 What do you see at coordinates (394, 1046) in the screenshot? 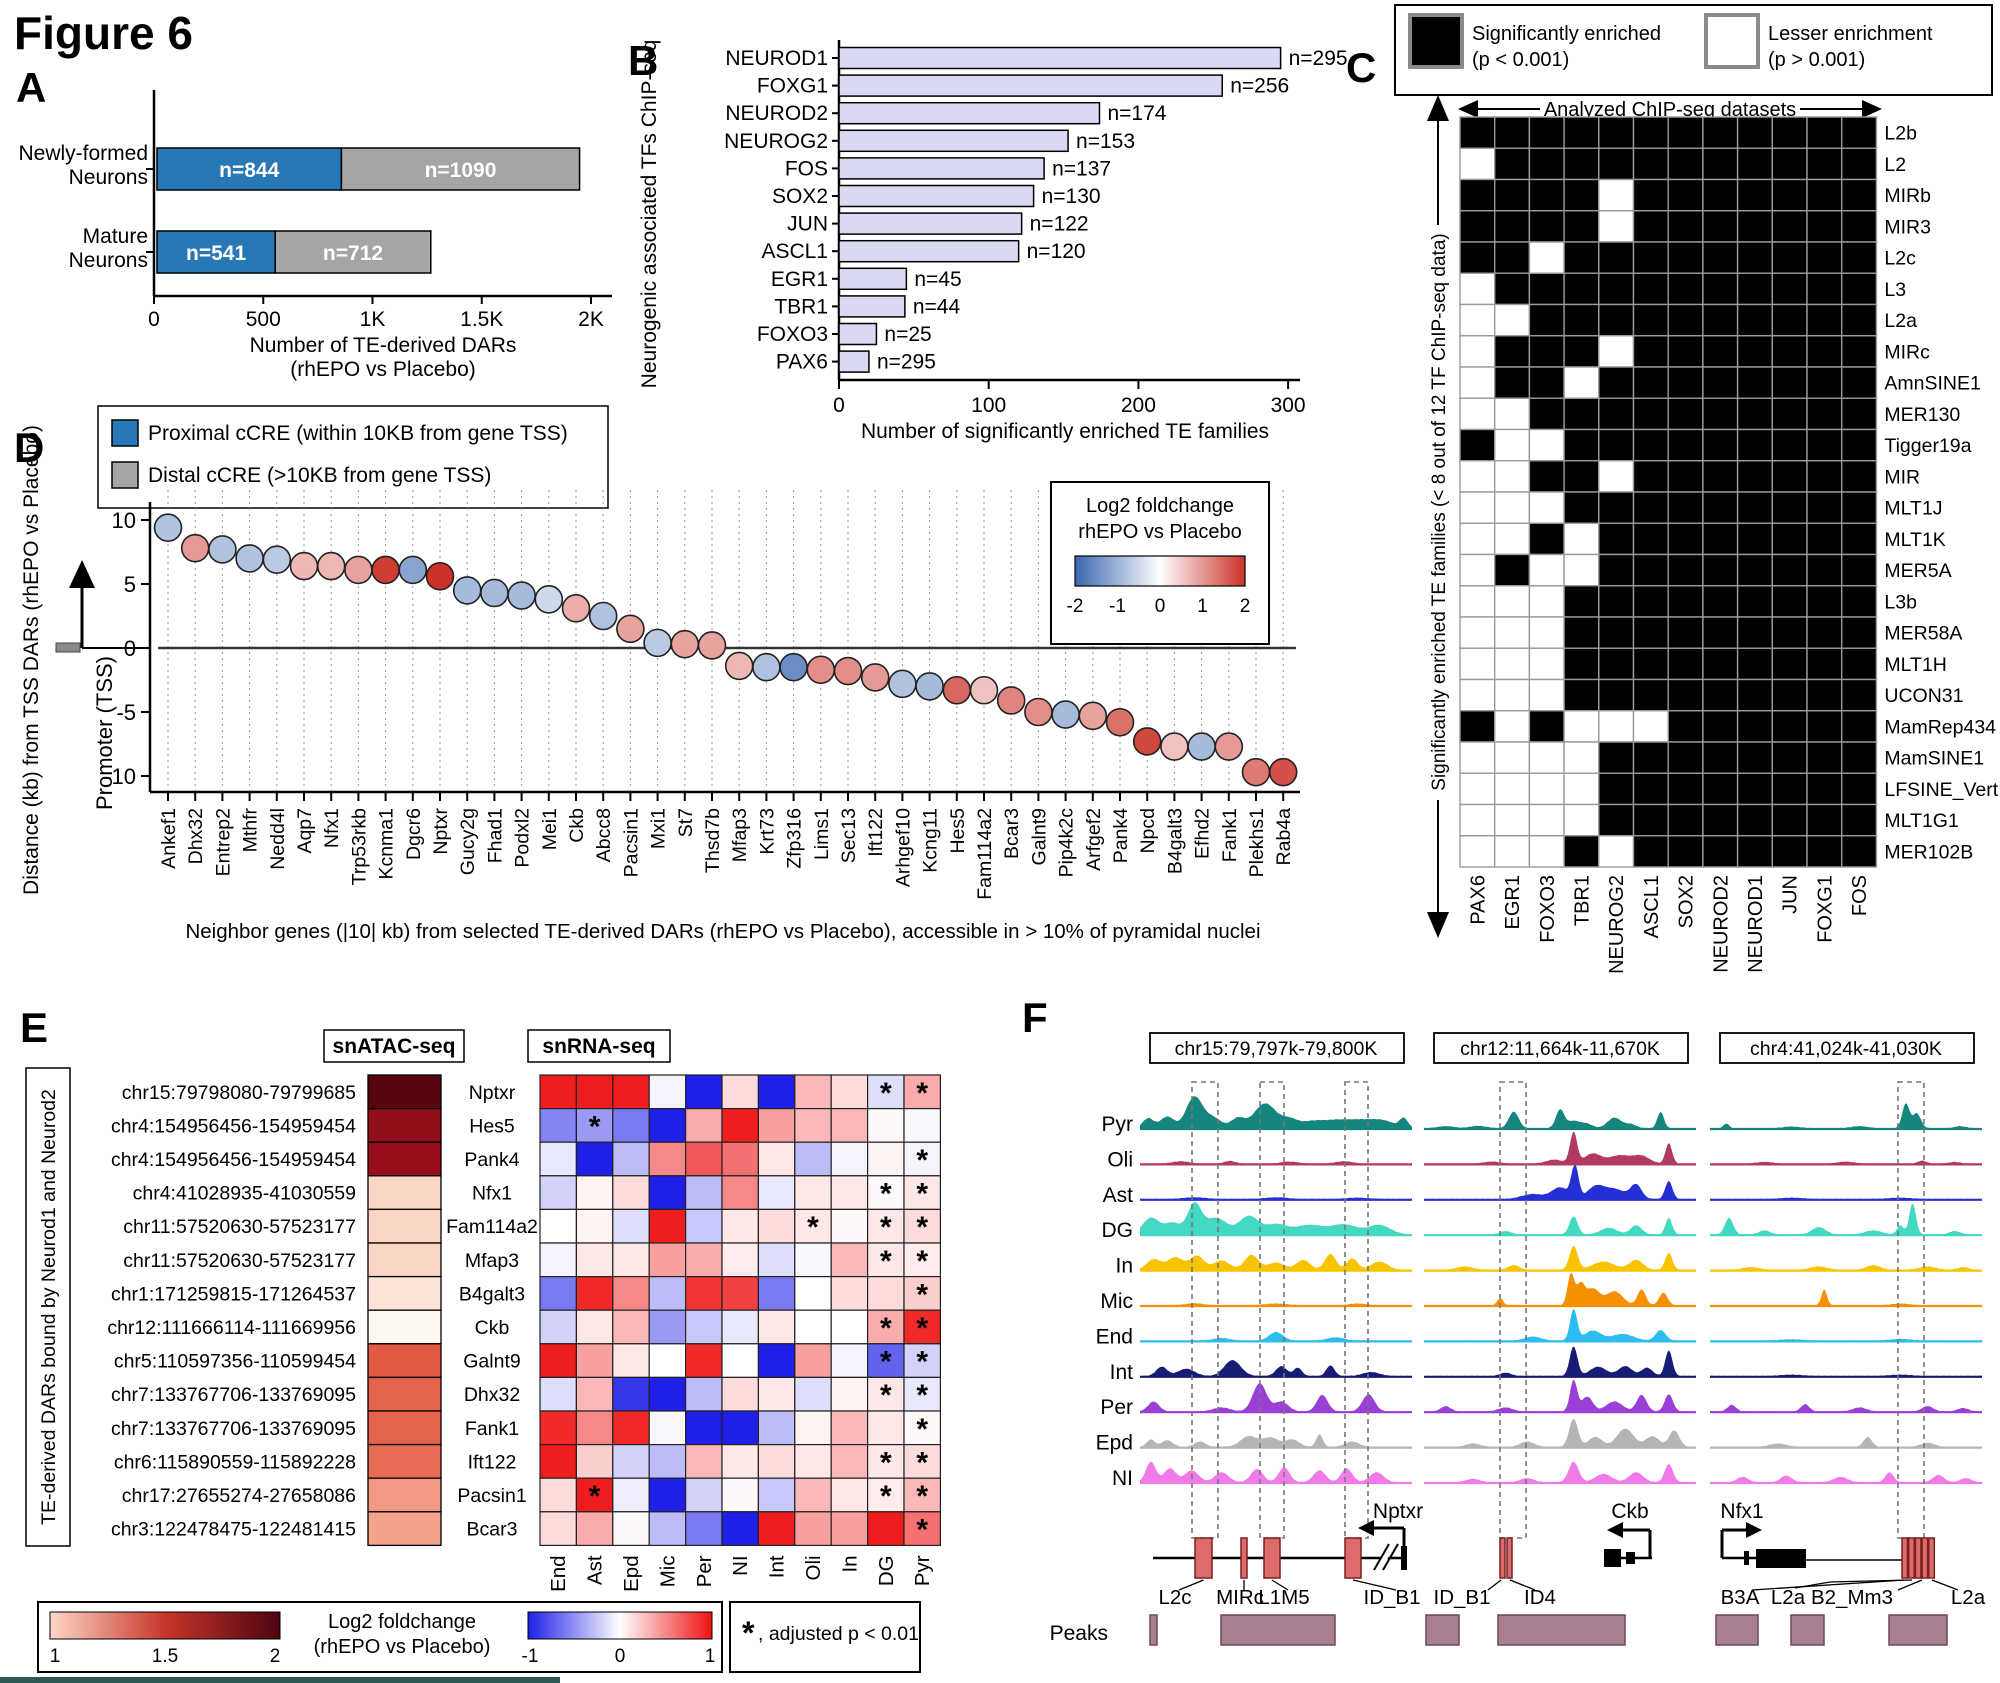
I see `panel-e-atac-header: snATAC-seq` at bounding box center [394, 1046].